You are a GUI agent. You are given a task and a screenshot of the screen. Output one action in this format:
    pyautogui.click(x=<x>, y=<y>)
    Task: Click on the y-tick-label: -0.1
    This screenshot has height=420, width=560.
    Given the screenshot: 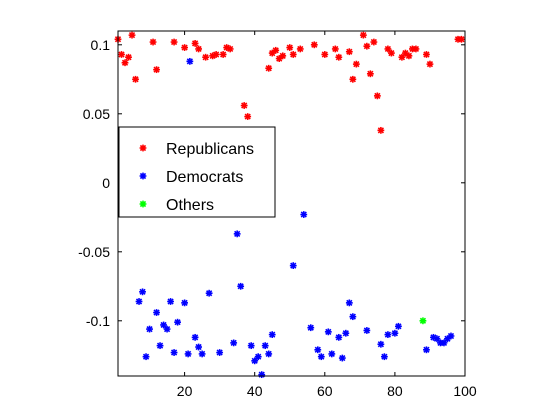 What is the action you would take?
    pyautogui.click(x=98, y=321)
    